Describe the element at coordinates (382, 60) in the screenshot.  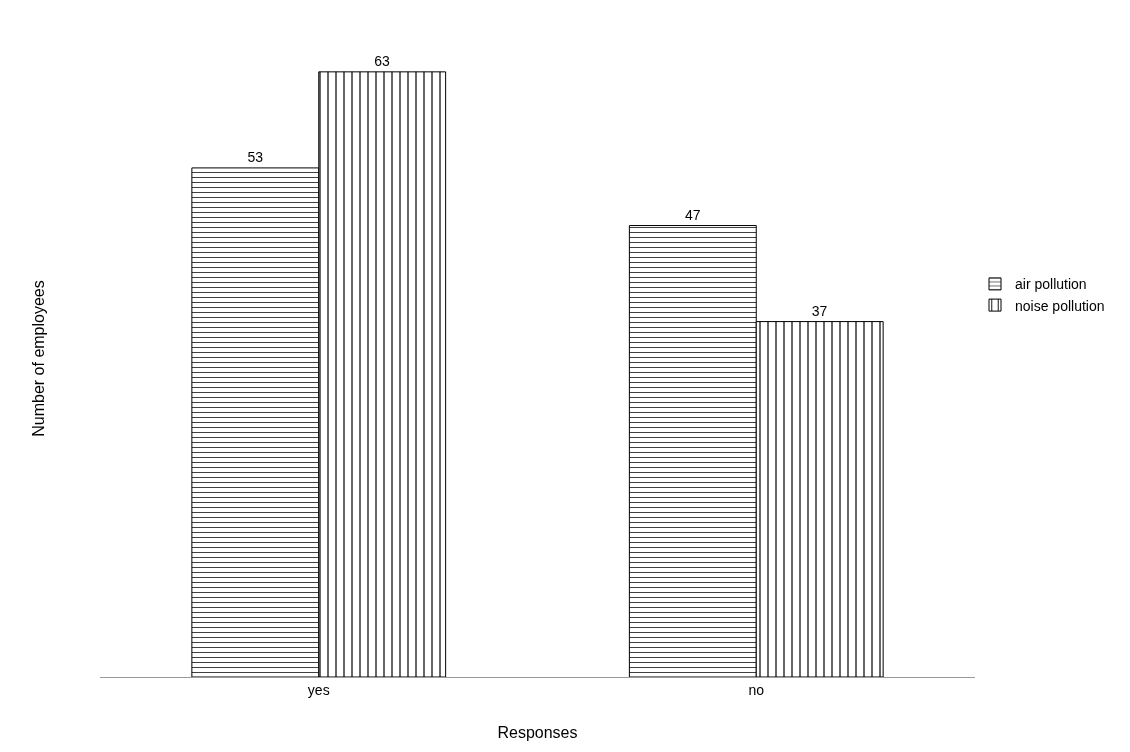
I see `data-label: 63` at that location.